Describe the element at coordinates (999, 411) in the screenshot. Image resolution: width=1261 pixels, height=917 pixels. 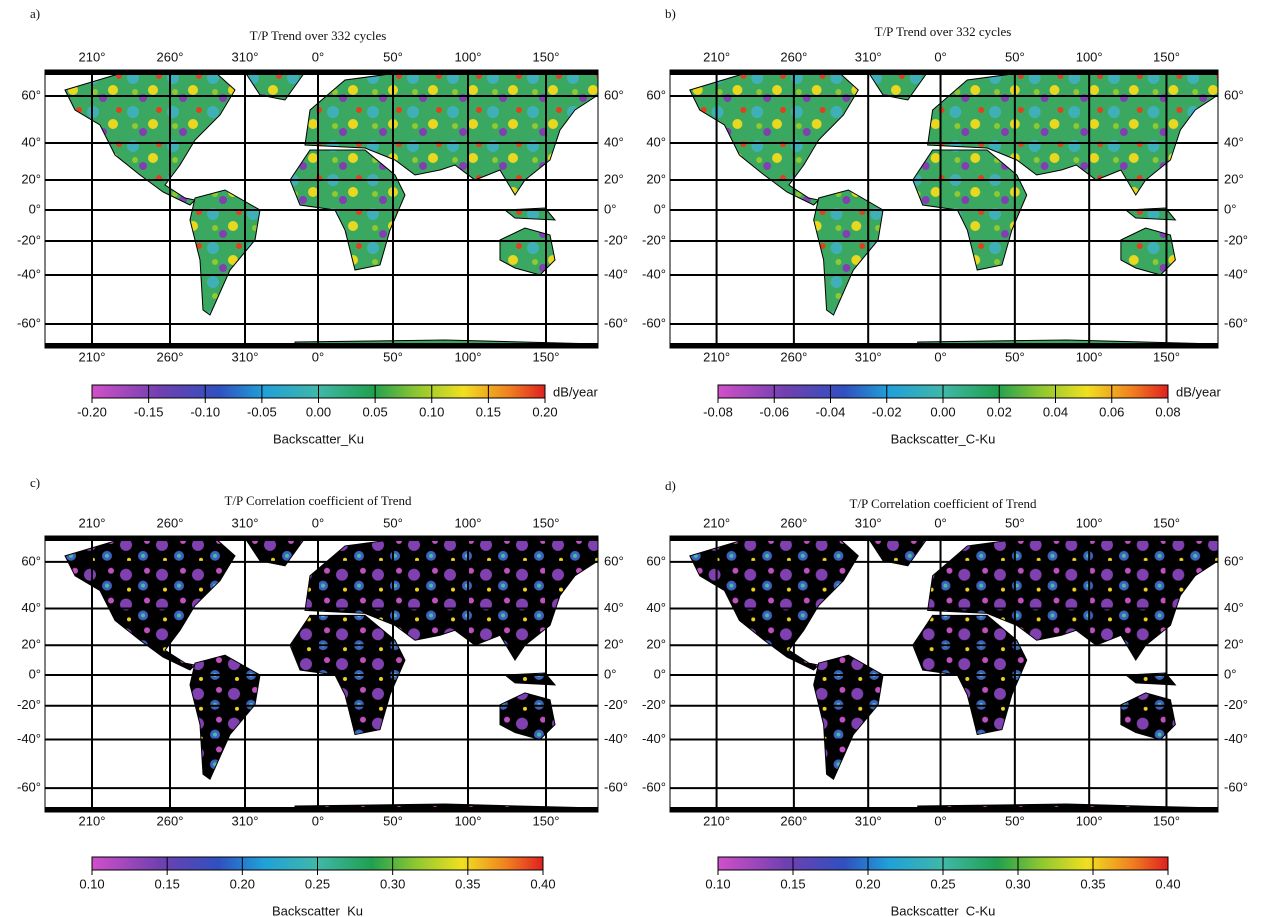
I see `colorbar-tick-label: 0.02` at that location.